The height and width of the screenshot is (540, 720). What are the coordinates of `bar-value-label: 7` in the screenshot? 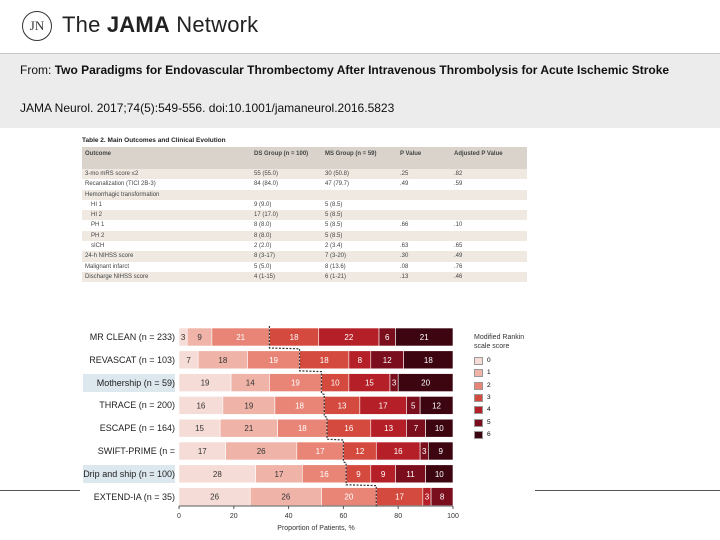 It's located at (188, 360).